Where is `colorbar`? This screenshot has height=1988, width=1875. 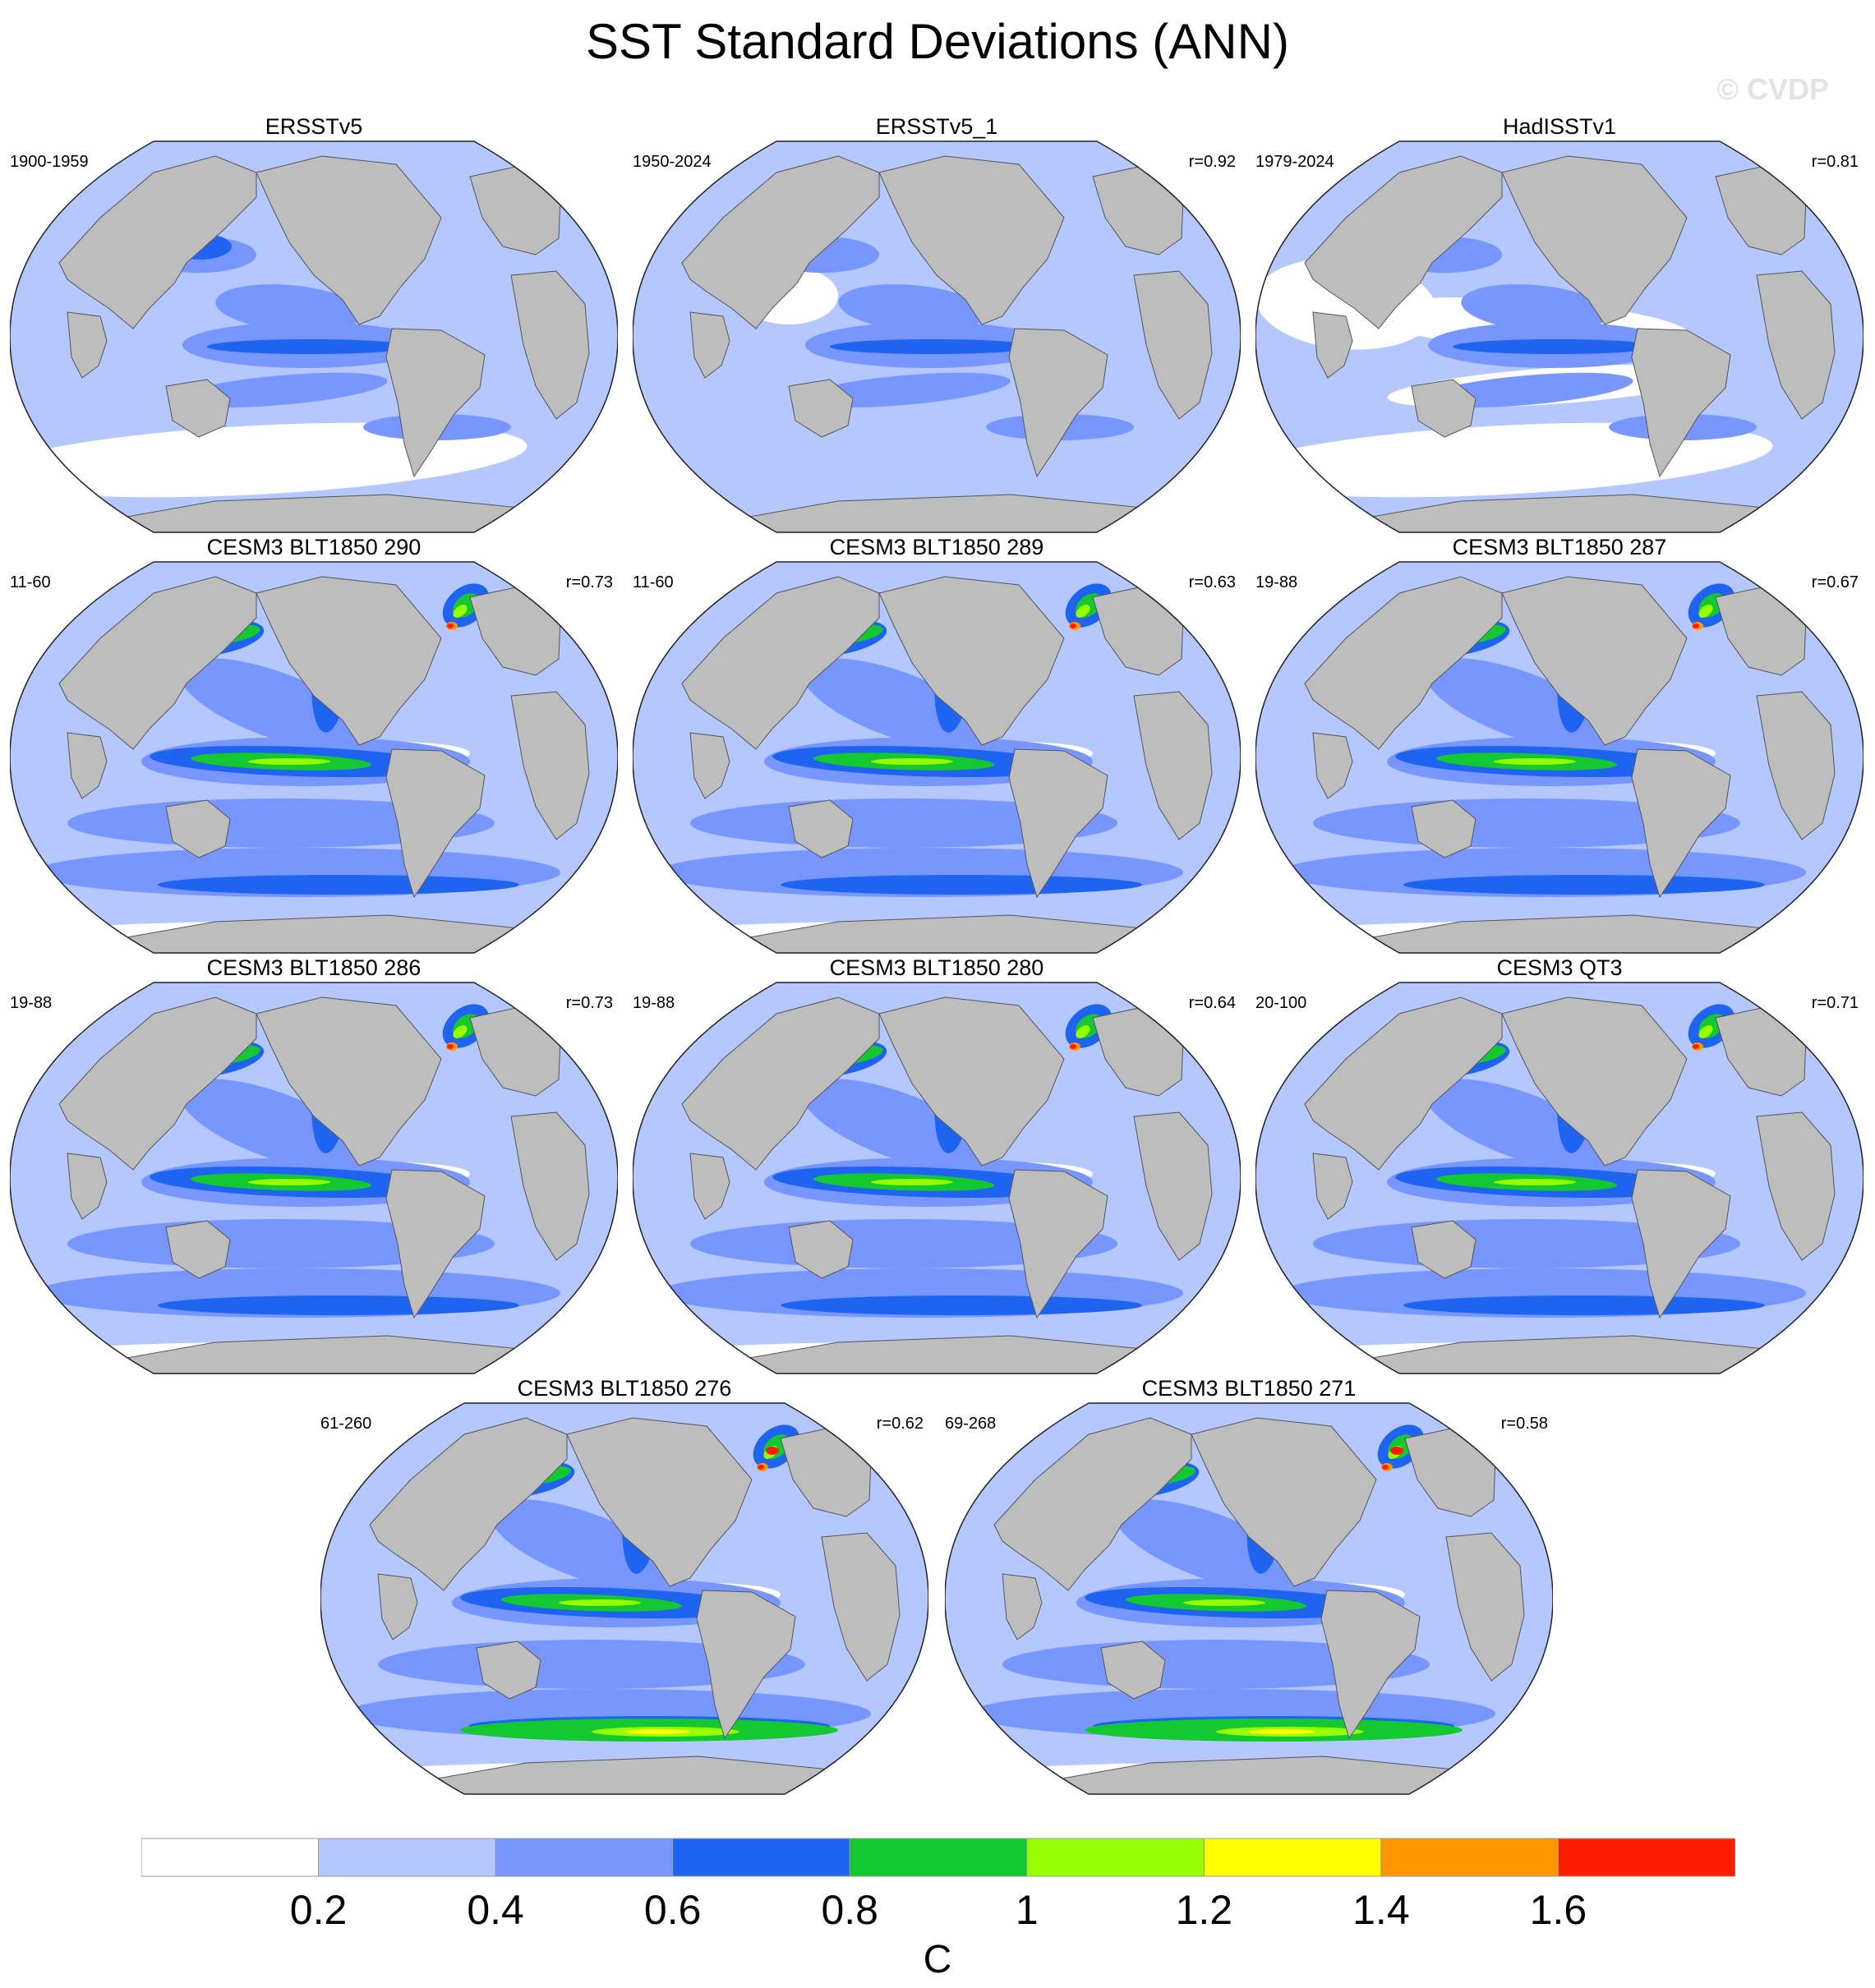
colorbar is located at coordinates (938, 1857).